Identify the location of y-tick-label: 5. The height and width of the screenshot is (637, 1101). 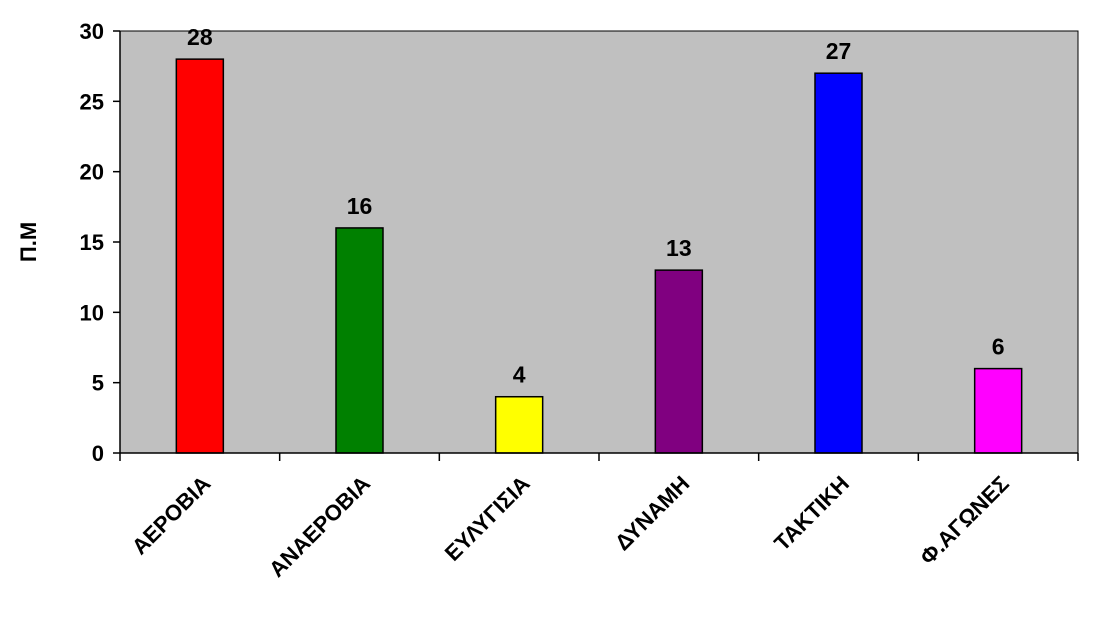
(98, 383).